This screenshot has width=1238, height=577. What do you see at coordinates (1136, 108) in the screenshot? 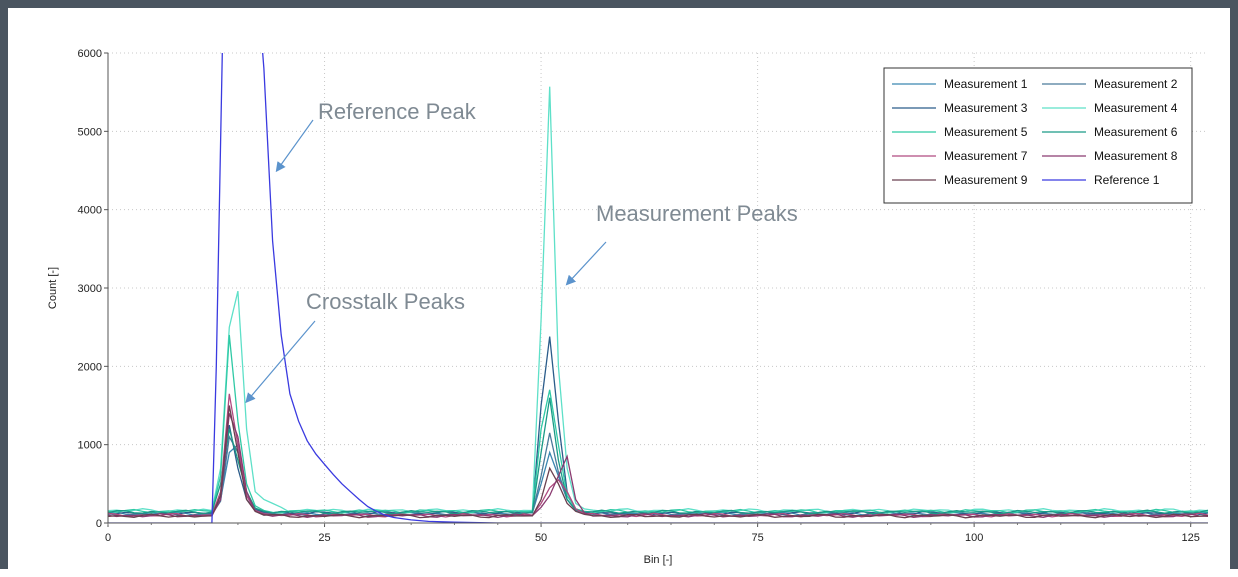
I see `legend-entry: Measurement 4` at bounding box center [1136, 108].